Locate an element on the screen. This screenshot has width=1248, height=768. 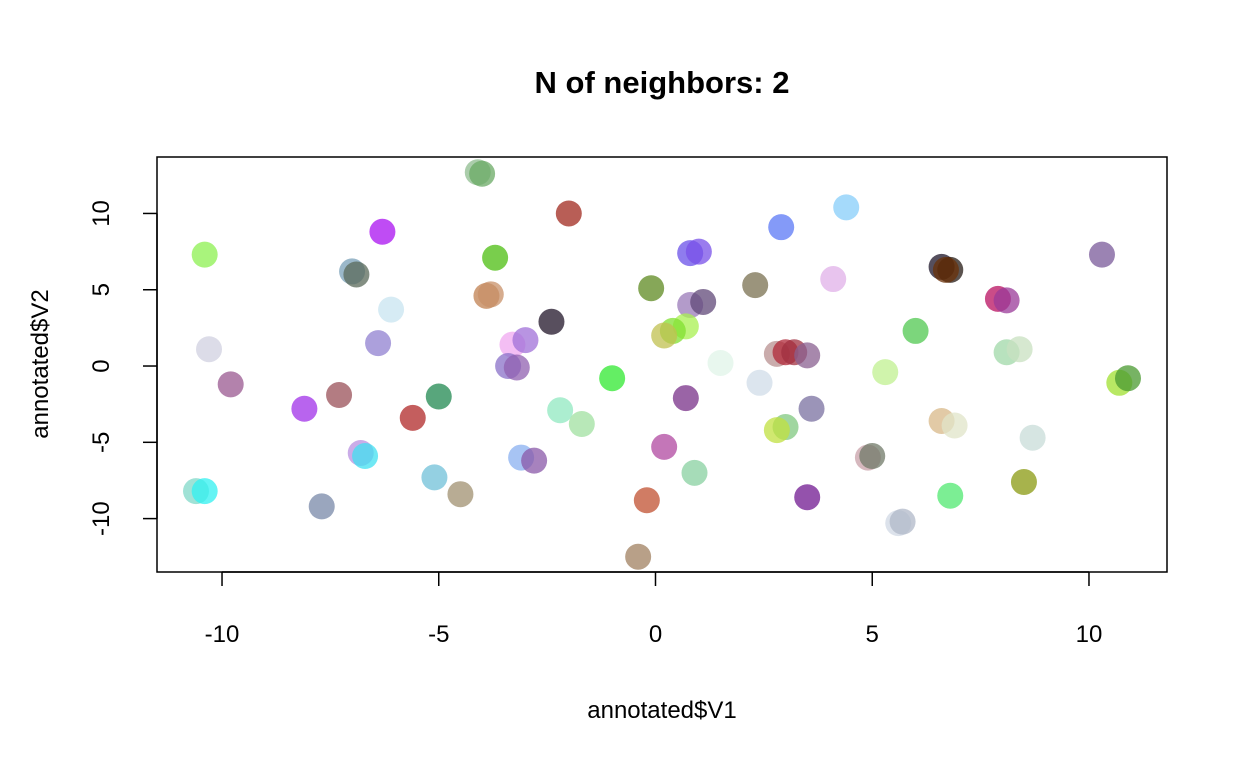
y-tick-label: 10 is located at coordinates (101, 213).